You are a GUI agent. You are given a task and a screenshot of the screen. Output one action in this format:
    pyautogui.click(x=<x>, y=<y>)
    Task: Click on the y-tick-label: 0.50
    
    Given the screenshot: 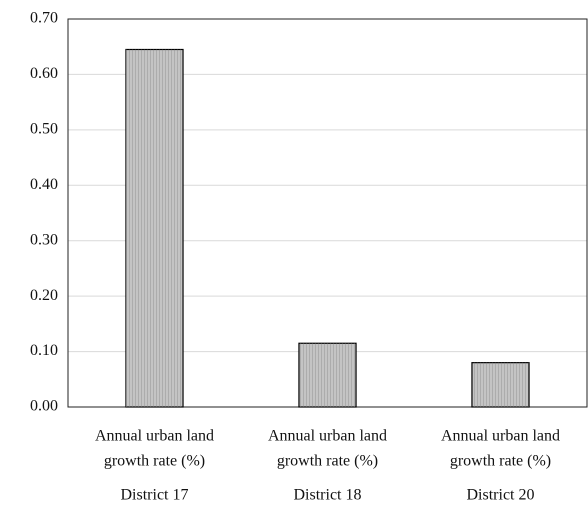 What is the action you would take?
    pyautogui.click(x=44, y=129)
    